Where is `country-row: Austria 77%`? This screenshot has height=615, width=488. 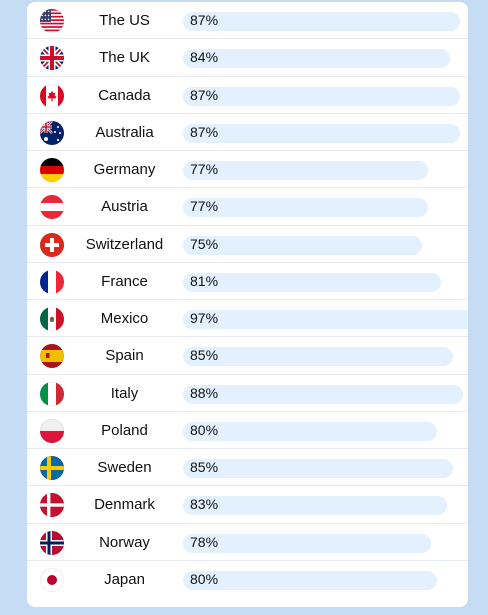 country-row: Austria 77% is located at coordinates (247, 207).